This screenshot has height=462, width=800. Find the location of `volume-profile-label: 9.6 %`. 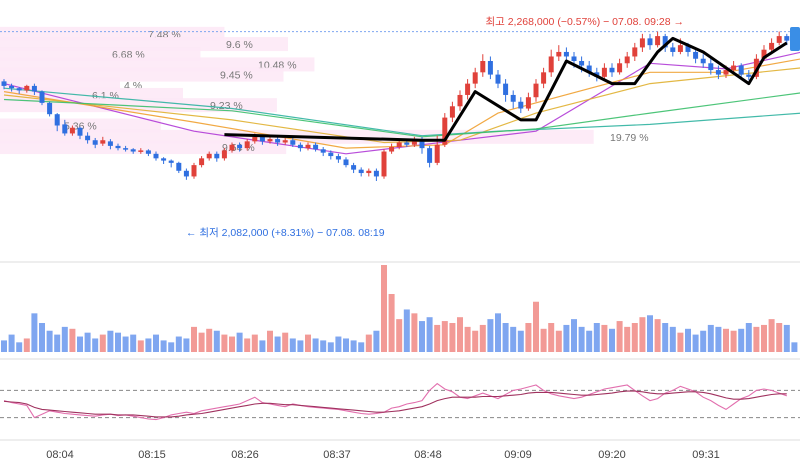

volume-profile-label: 9.6 % is located at coordinates (239, 45).